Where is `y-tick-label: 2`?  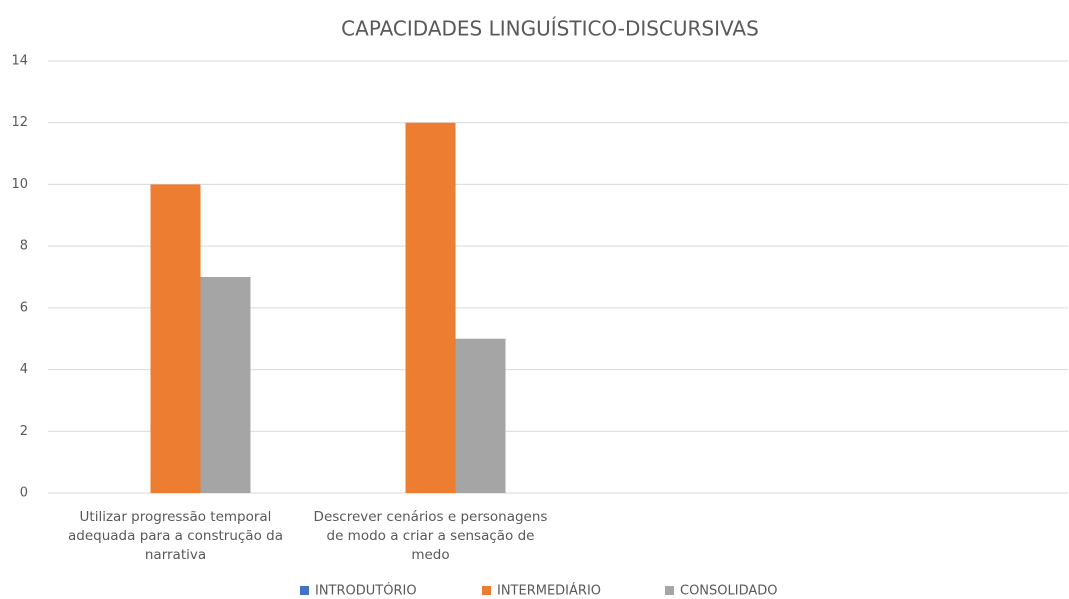 y-tick-label: 2 is located at coordinates (24, 431).